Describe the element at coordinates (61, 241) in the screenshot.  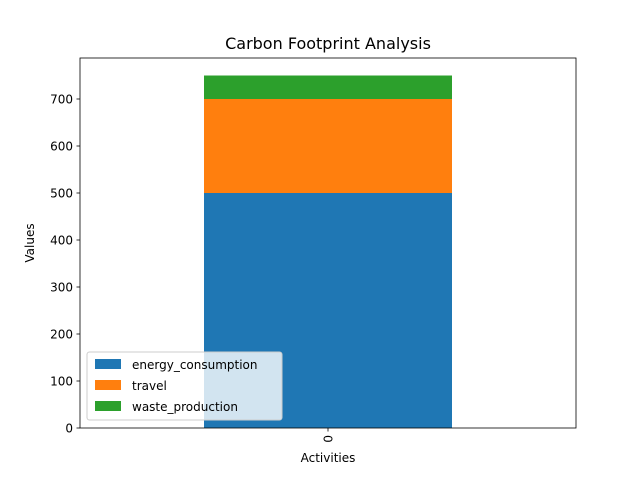
I see `y-tick-label: 400` at that location.